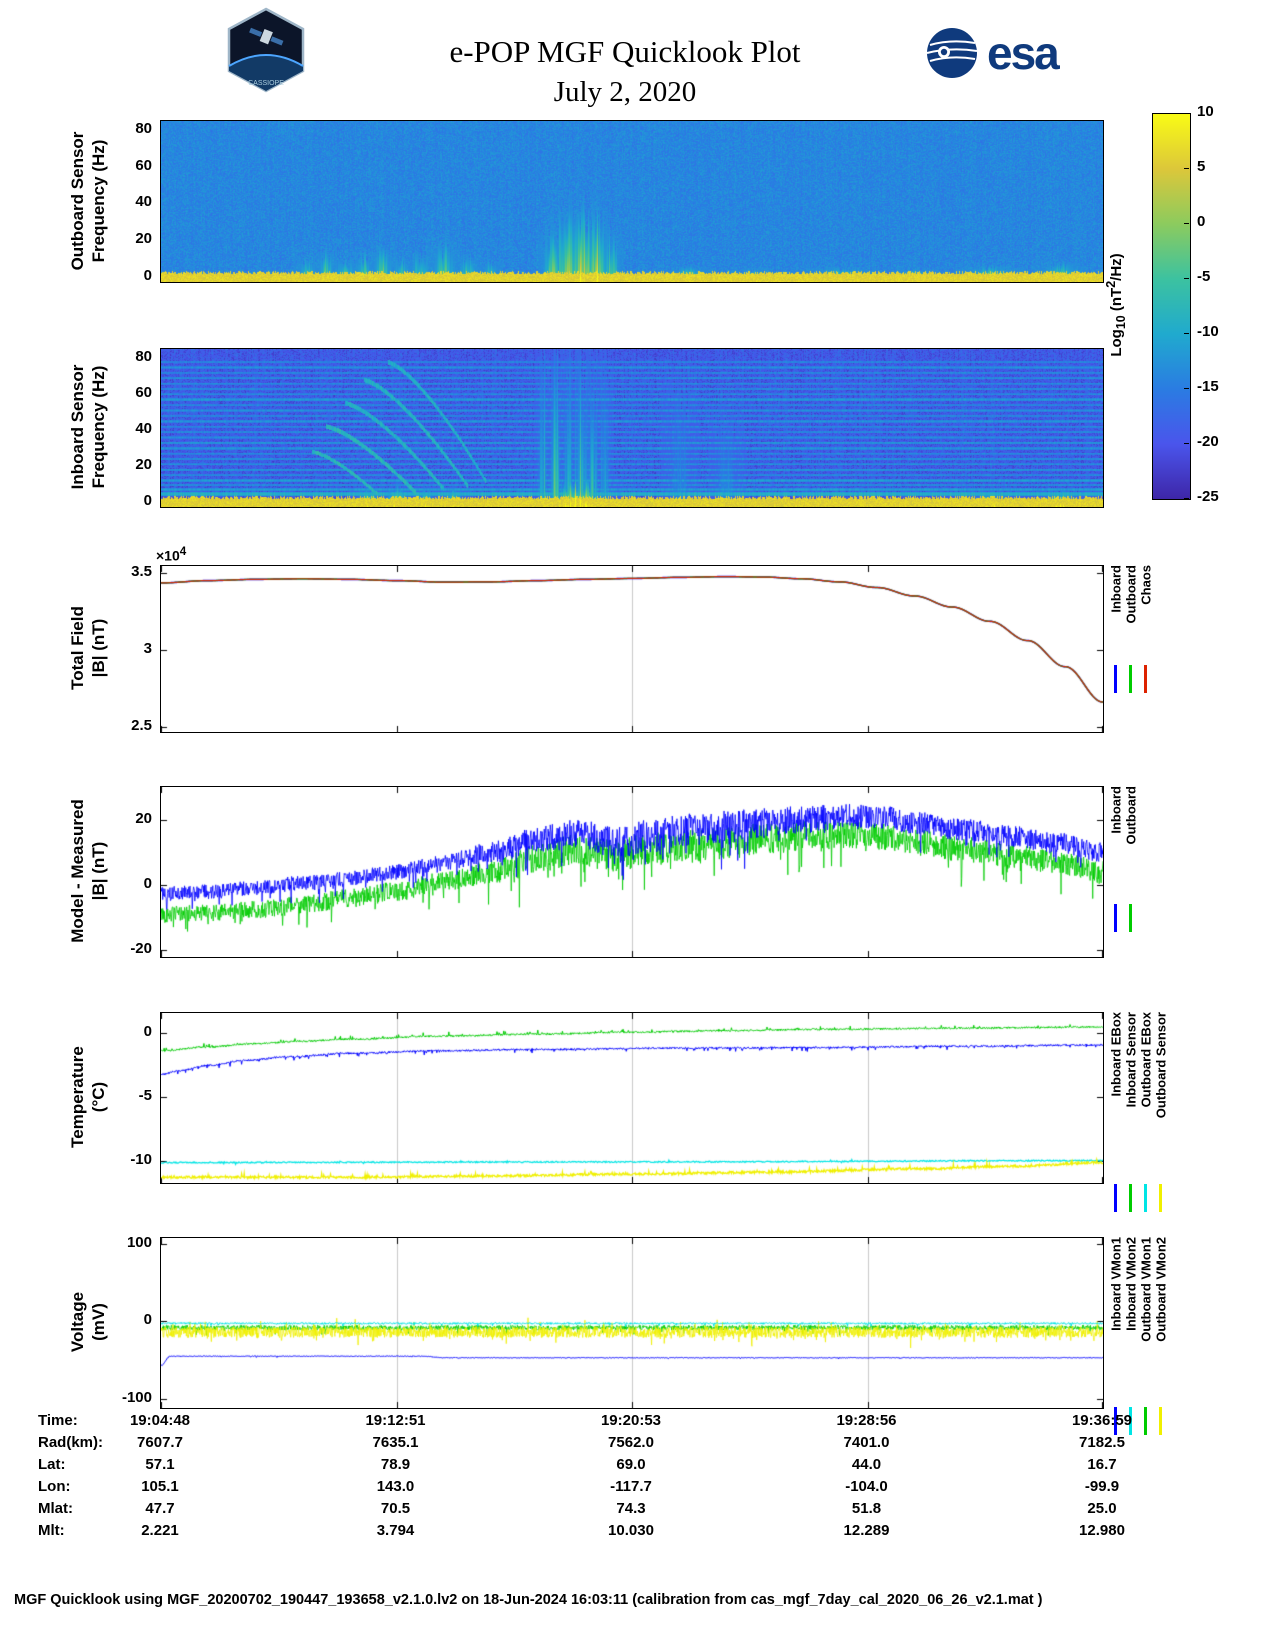 This screenshot has height=1650, width=1275. I want to click on outboard-spectrogram-panel, so click(632, 201).